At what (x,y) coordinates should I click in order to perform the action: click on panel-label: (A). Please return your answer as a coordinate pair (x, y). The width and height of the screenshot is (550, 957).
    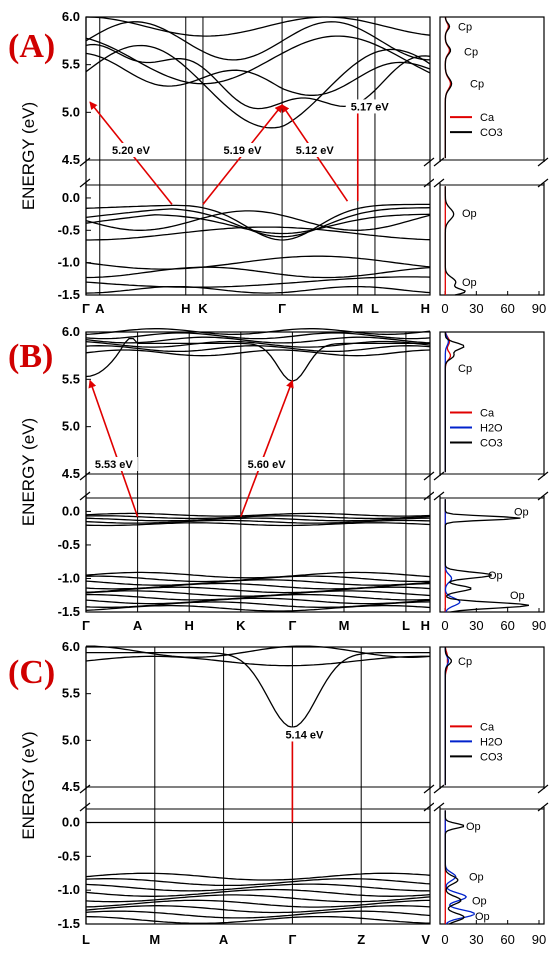
    Looking at the image, I should click on (31, 46).